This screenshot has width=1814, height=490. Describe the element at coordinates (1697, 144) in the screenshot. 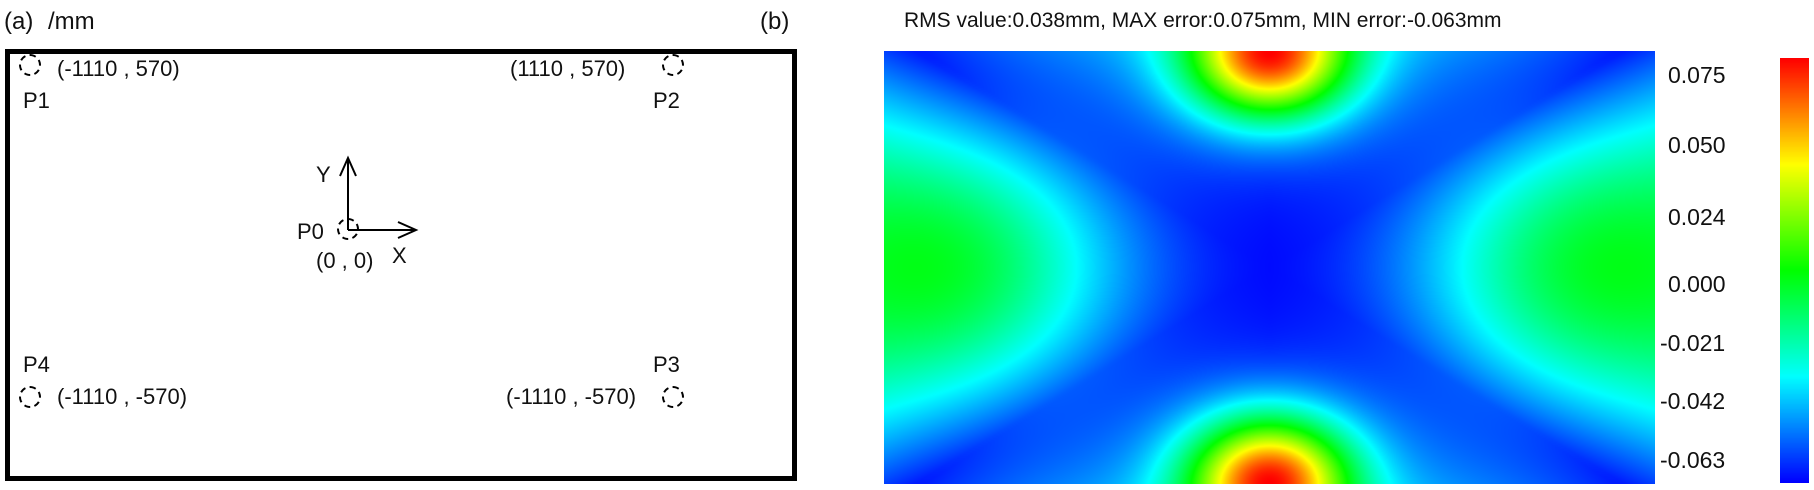

I see `colorbar-tick-label: 0.050` at that location.